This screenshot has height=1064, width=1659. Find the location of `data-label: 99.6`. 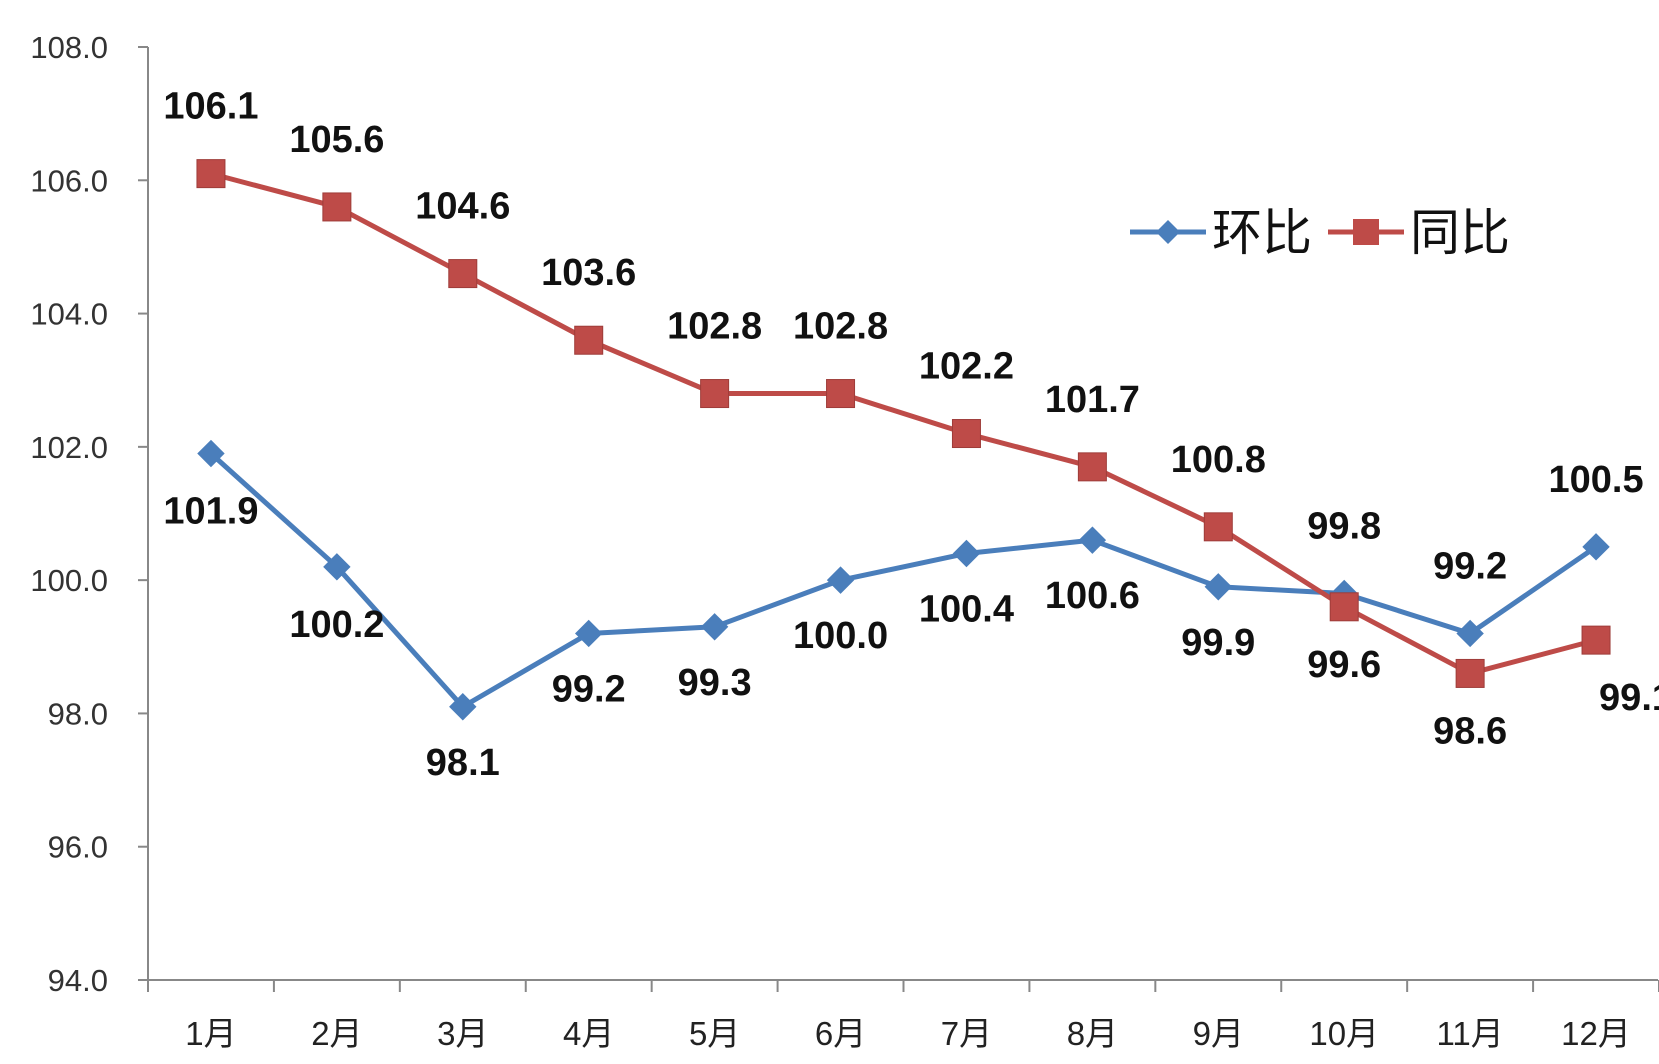

data-label: 99.6 is located at coordinates (1344, 665).